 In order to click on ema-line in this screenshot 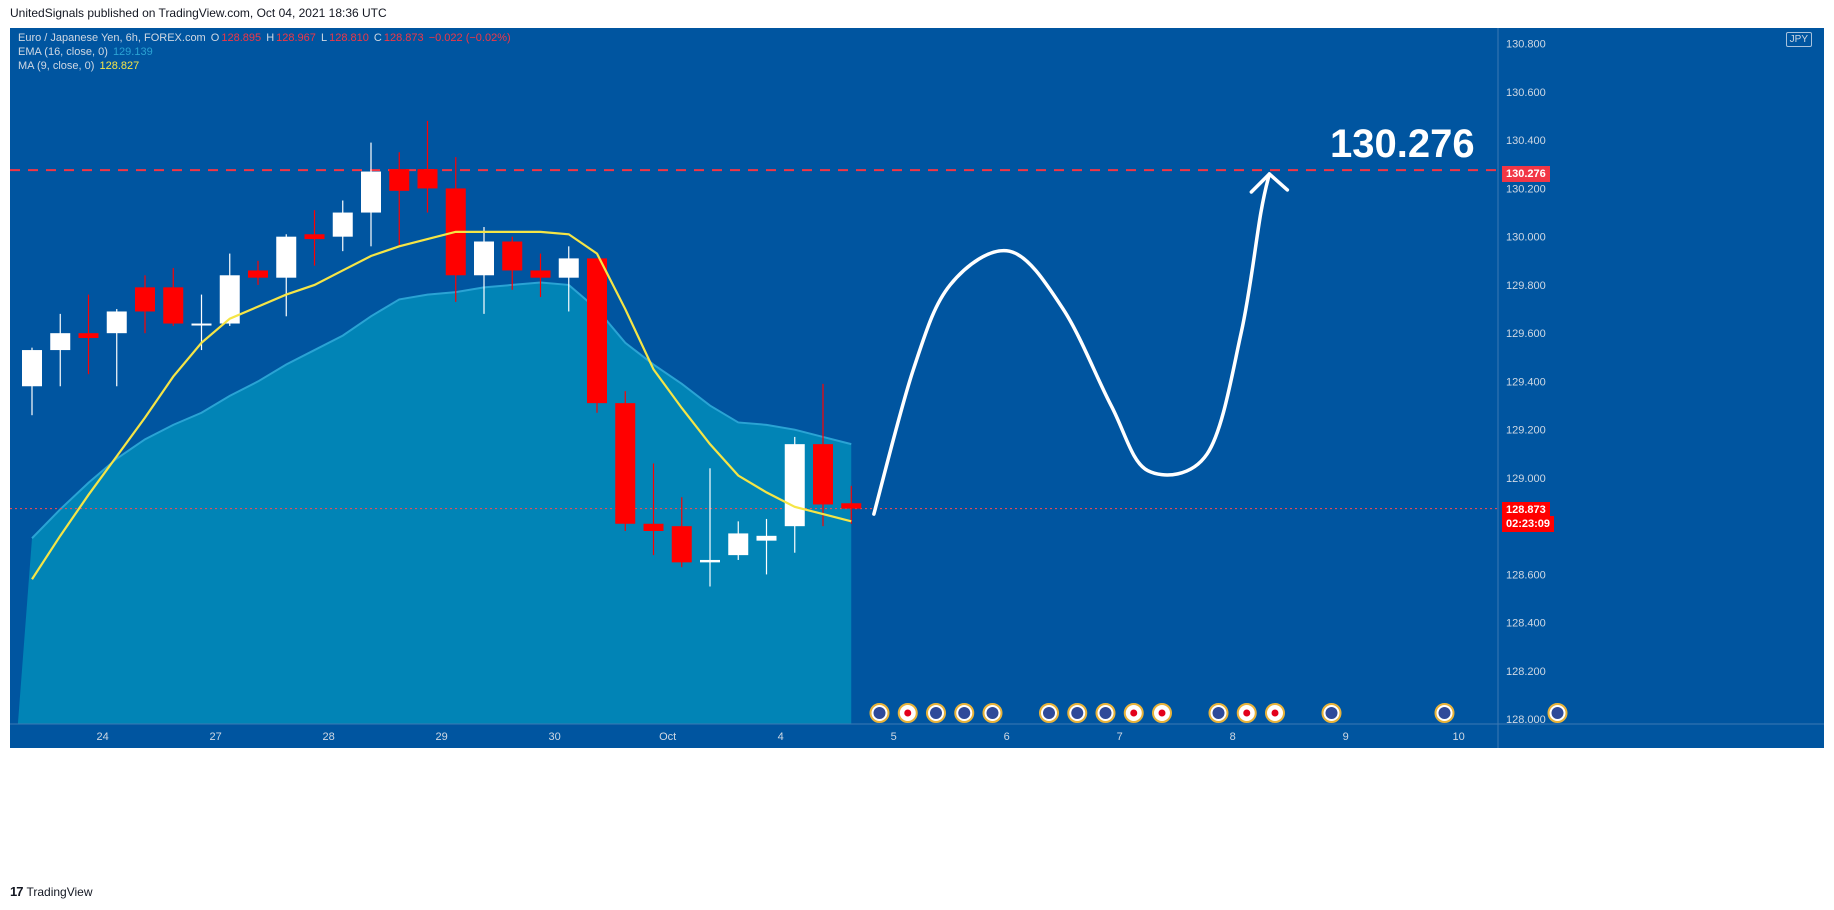, I will do `click(441, 410)`.